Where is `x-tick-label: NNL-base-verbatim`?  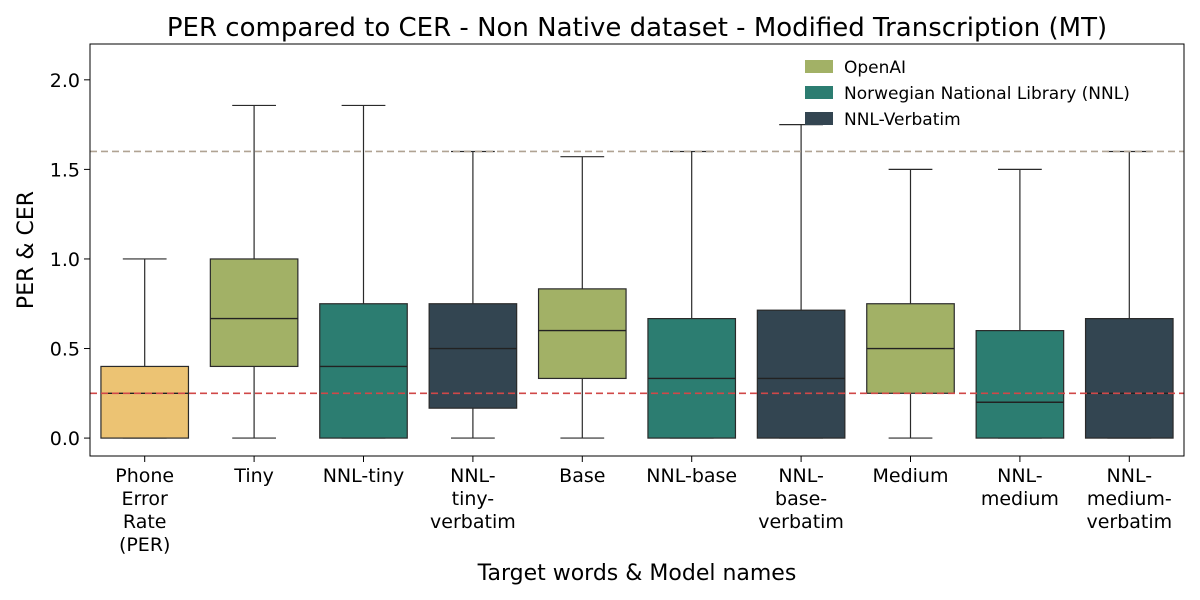 x-tick-label: NNL-base-verbatim is located at coordinates (801, 499).